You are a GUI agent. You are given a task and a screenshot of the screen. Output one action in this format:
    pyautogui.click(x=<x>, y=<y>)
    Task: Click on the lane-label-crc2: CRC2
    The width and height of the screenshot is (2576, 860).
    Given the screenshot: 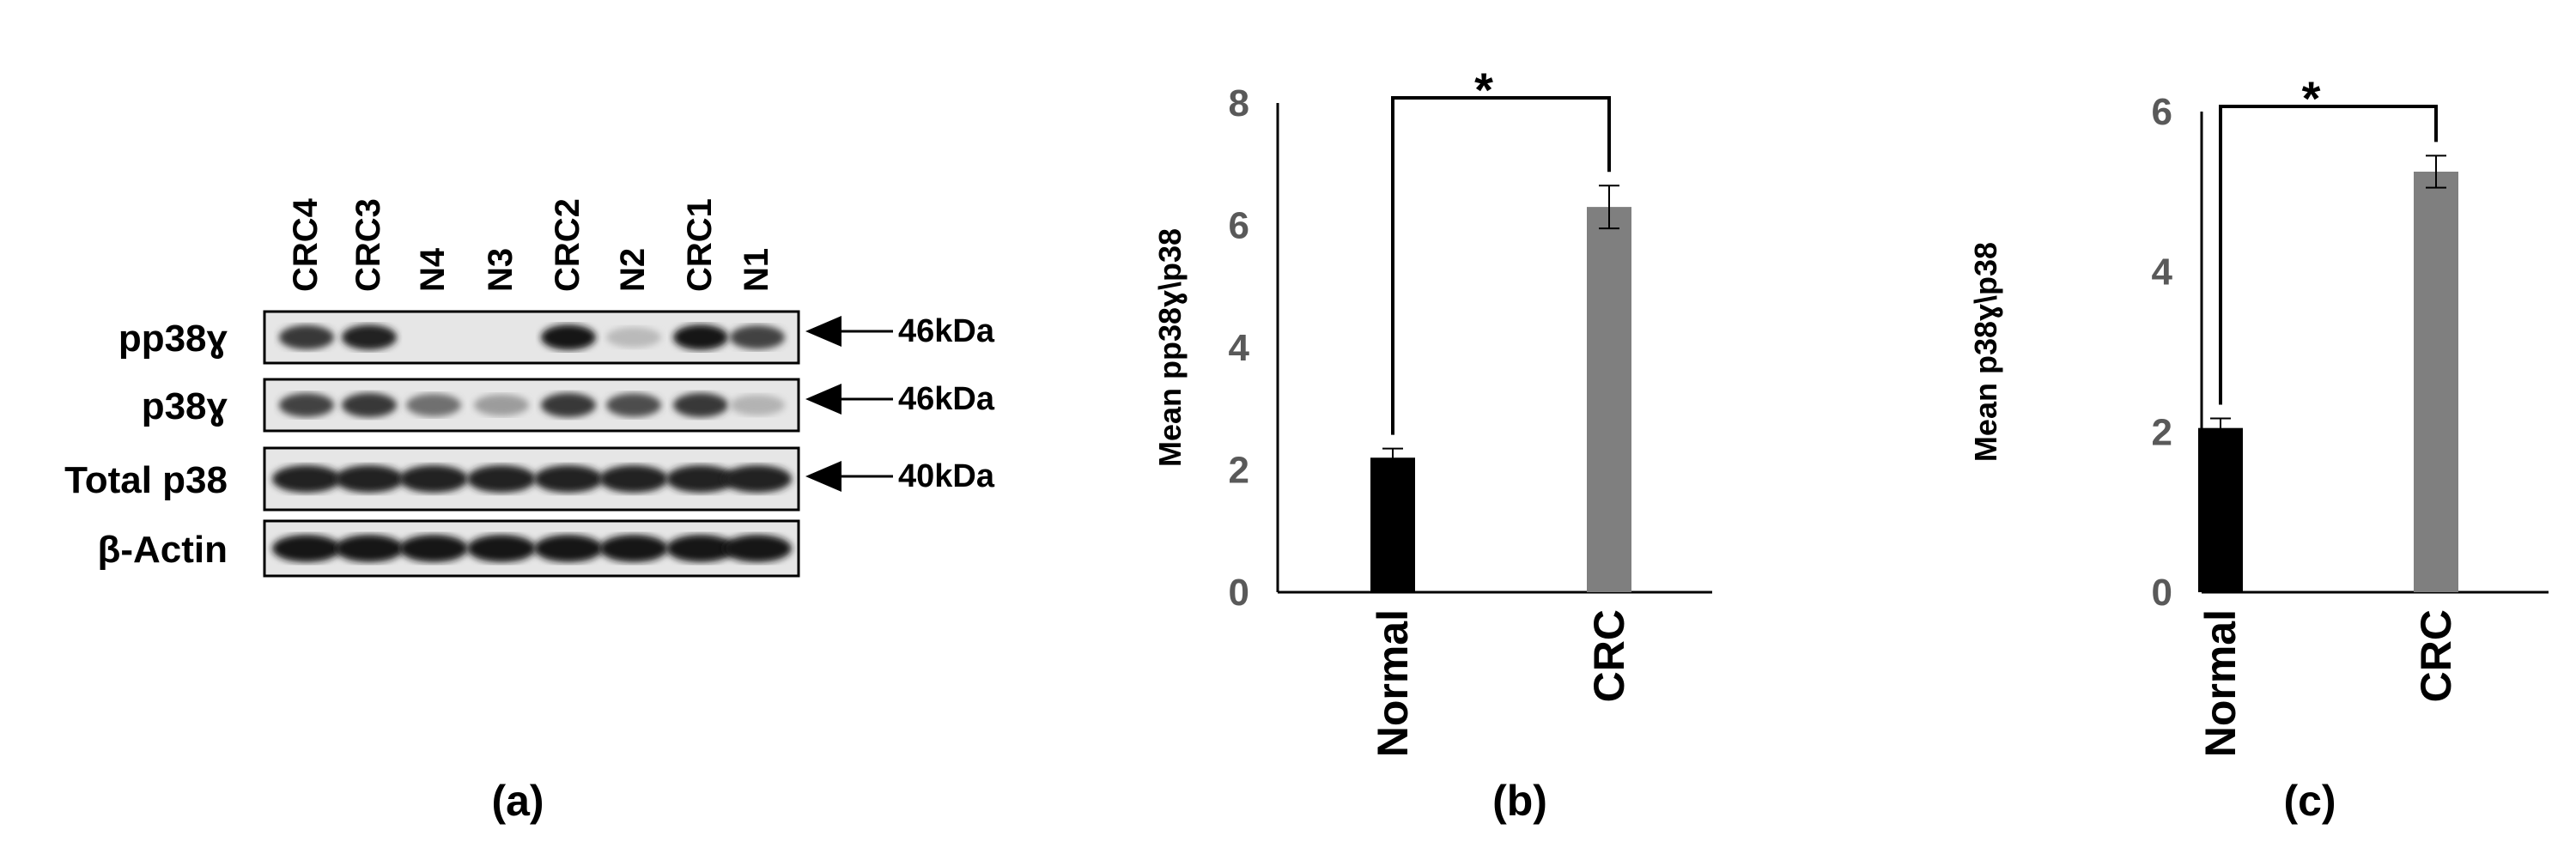 What is the action you would take?
    pyautogui.click(x=567, y=245)
    